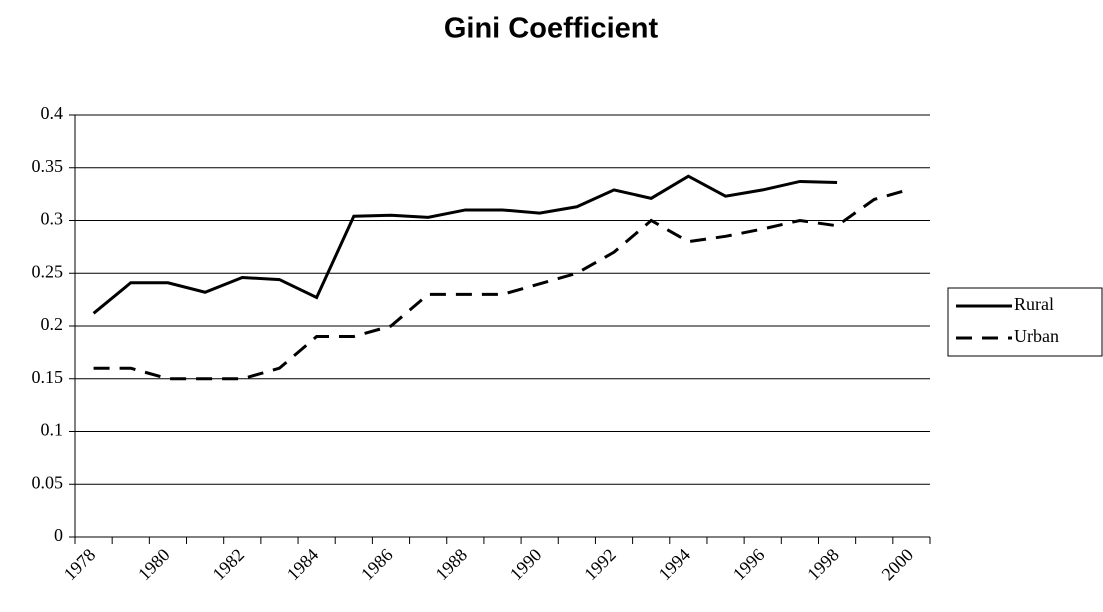 The image size is (1103, 612). Describe the element at coordinates (303, 565) in the screenshot. I see `x-tick-label: 1984` at that location.